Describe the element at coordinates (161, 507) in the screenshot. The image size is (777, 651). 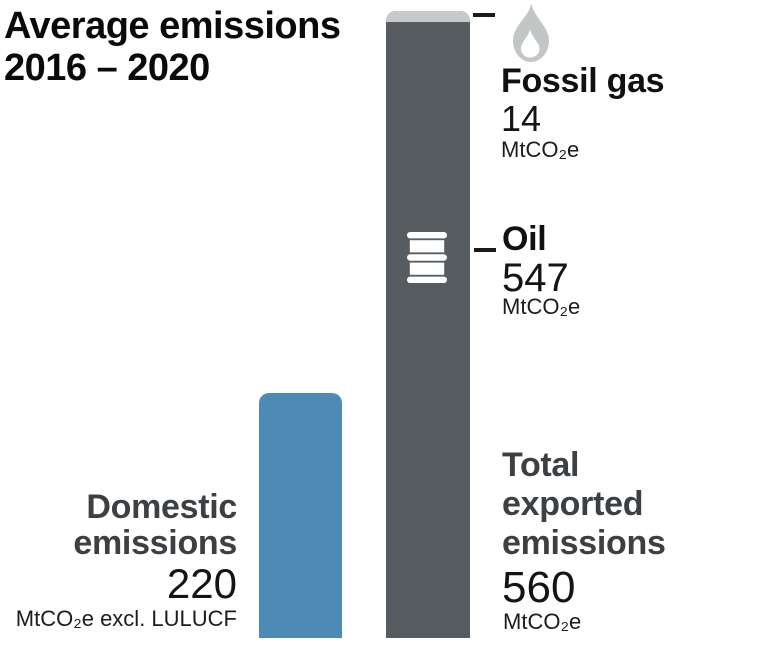
I see `domestic-label-line1: Domestic` at that location.